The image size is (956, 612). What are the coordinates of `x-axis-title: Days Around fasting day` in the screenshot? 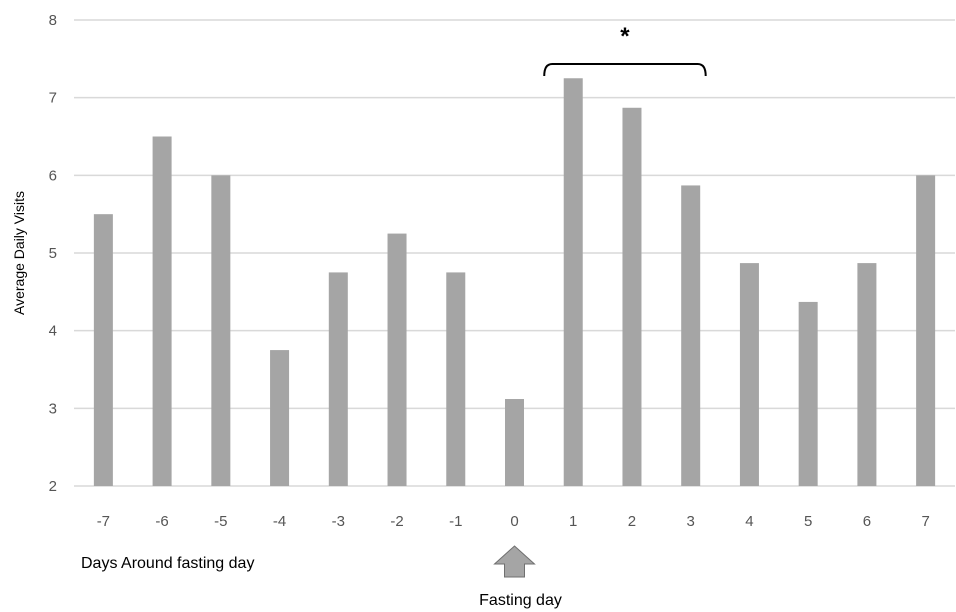 It's located at (167, 563).